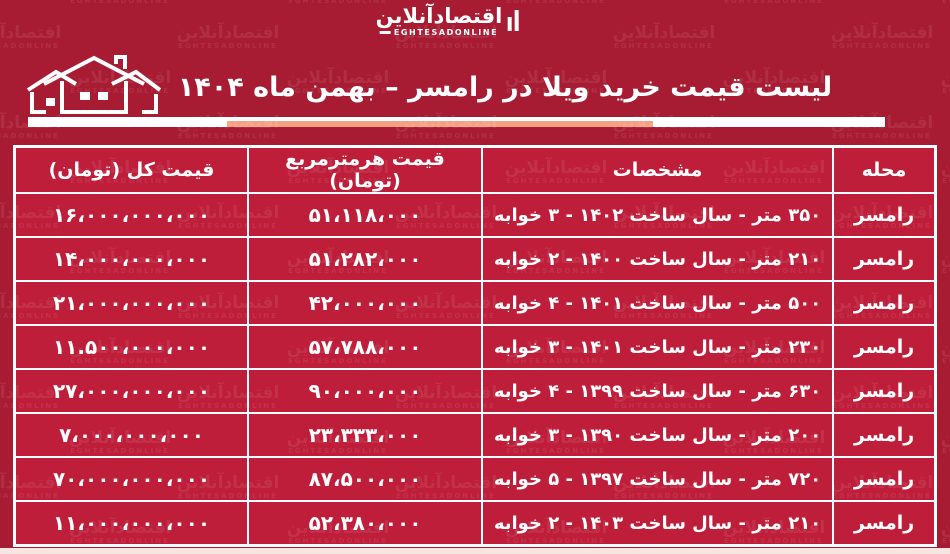 The image size is (950, 554). Describe the element at coordinates (365, 479) in the screenshot. I see `cell-price-per-m2: ۸۷،۵۰۰،۰۰۰` at that location.